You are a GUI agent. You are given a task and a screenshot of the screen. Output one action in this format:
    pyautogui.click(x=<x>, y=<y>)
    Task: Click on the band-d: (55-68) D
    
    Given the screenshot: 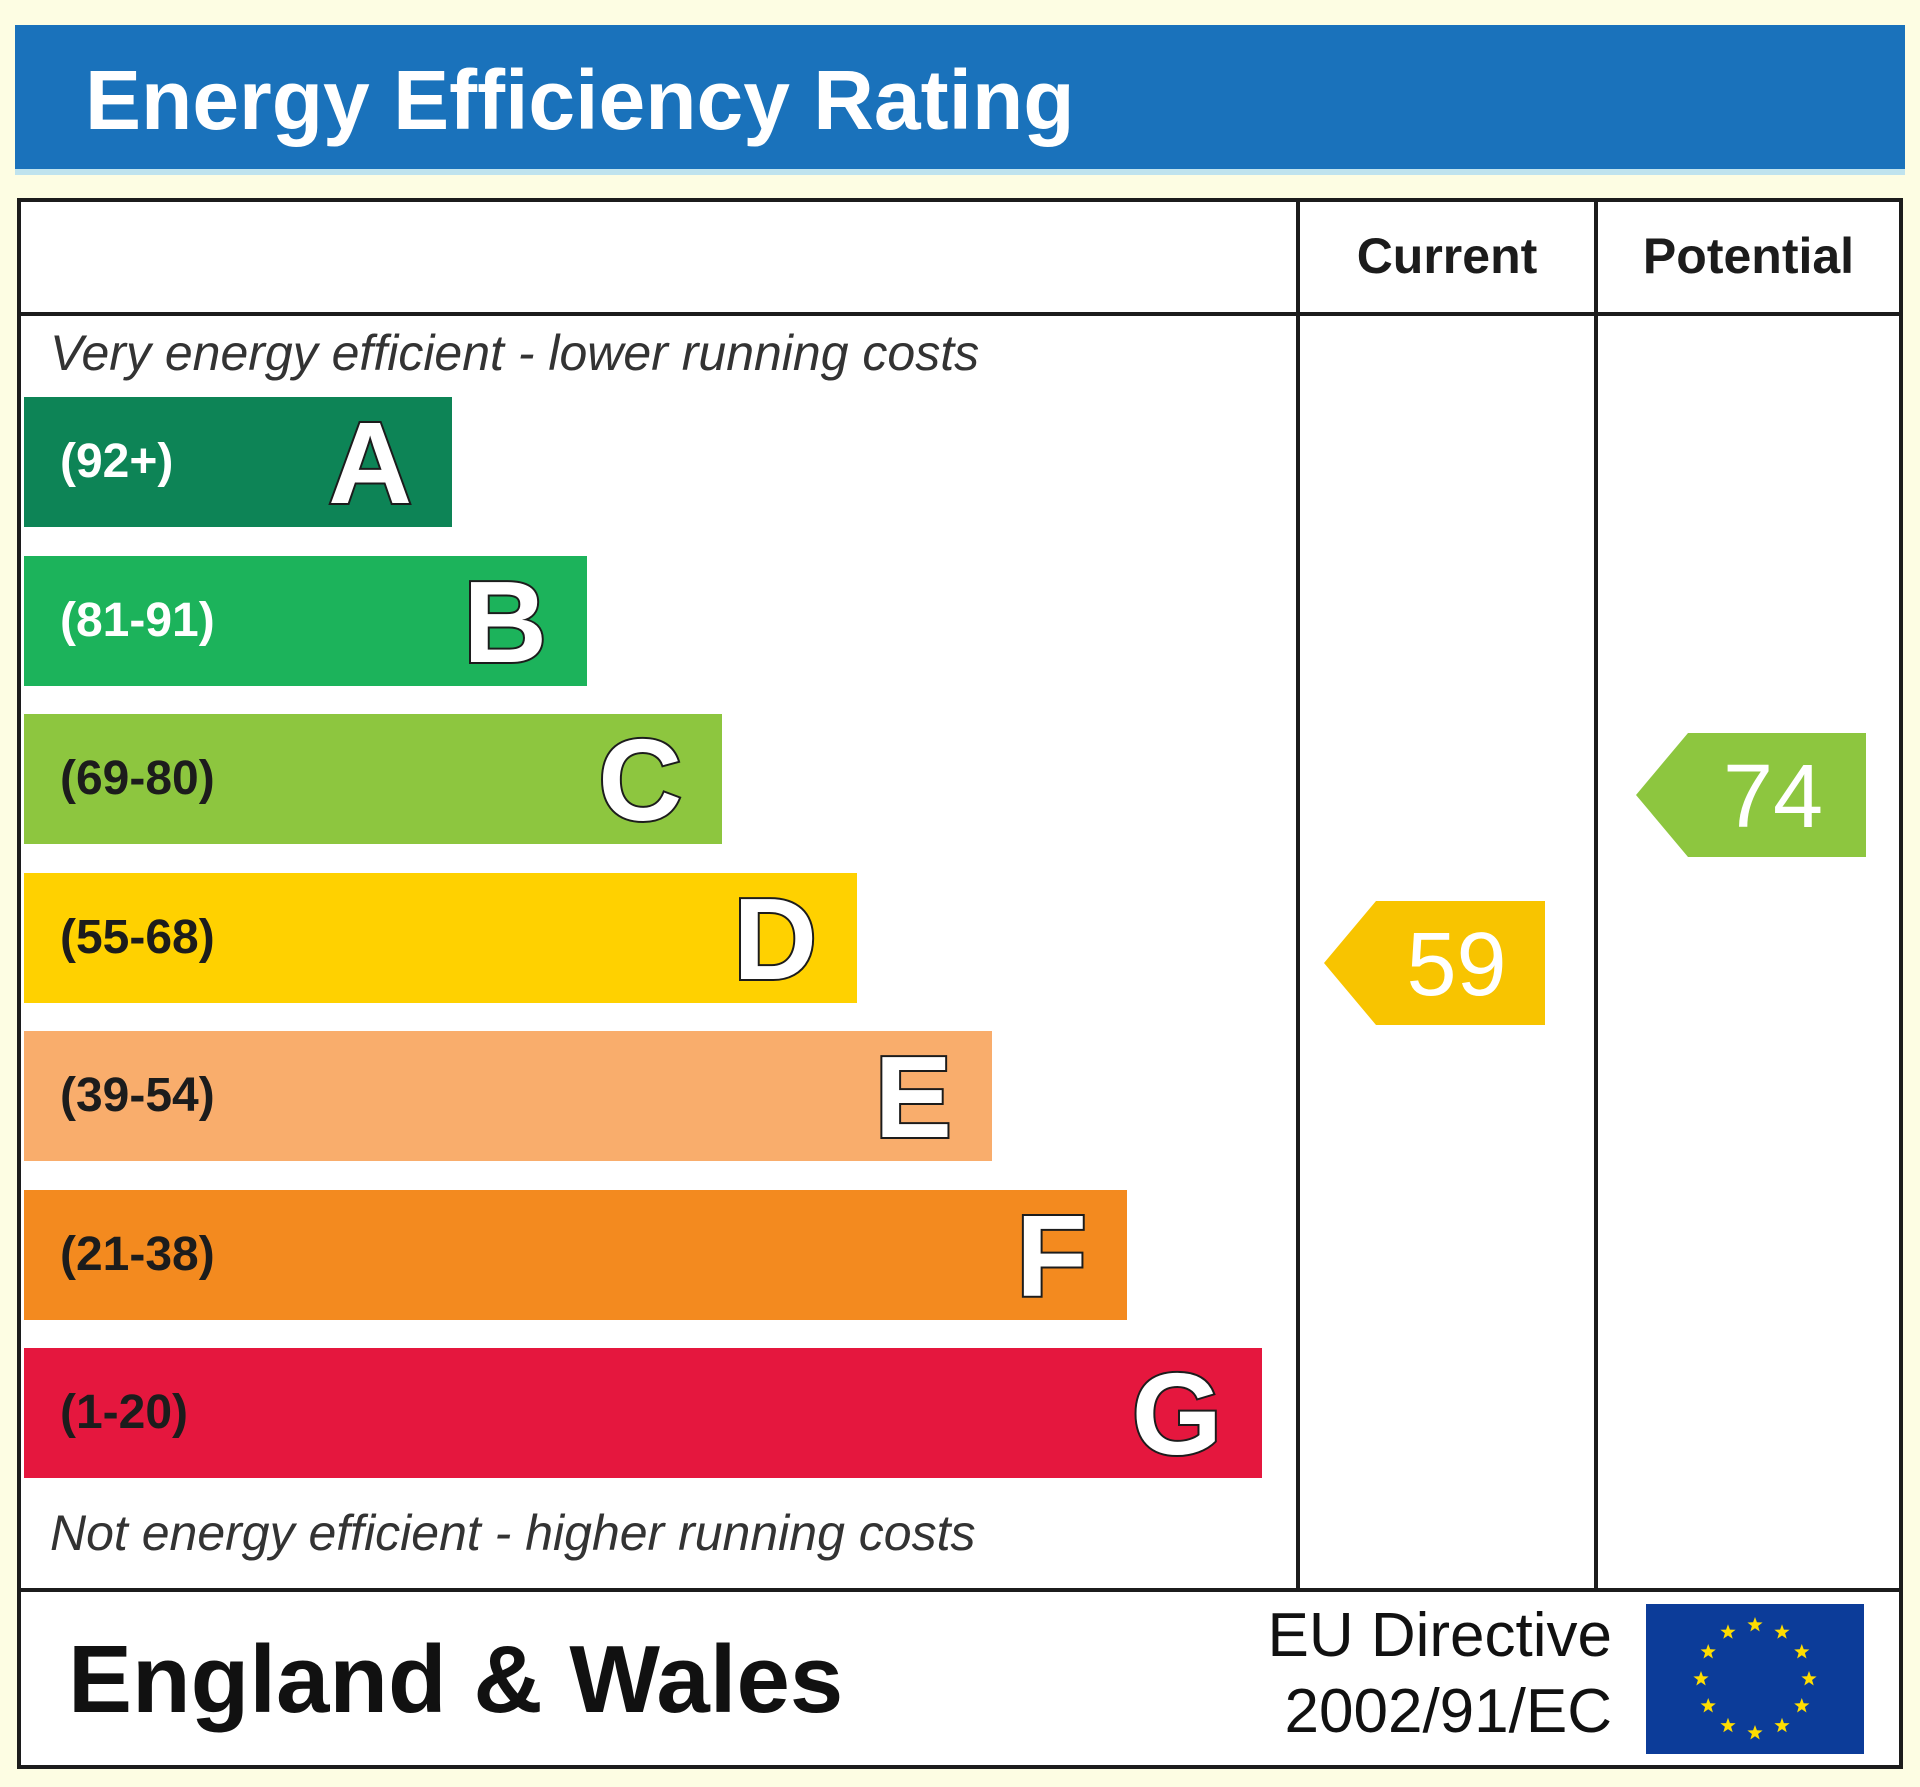 What is the action you would take?
    pyautogui.click(x=440, y=939)
    